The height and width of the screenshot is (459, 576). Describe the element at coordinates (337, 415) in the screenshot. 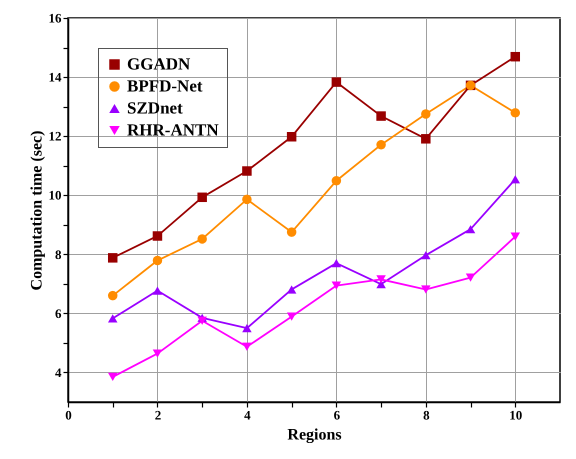

I see `x-tick-label: 6` at that location.